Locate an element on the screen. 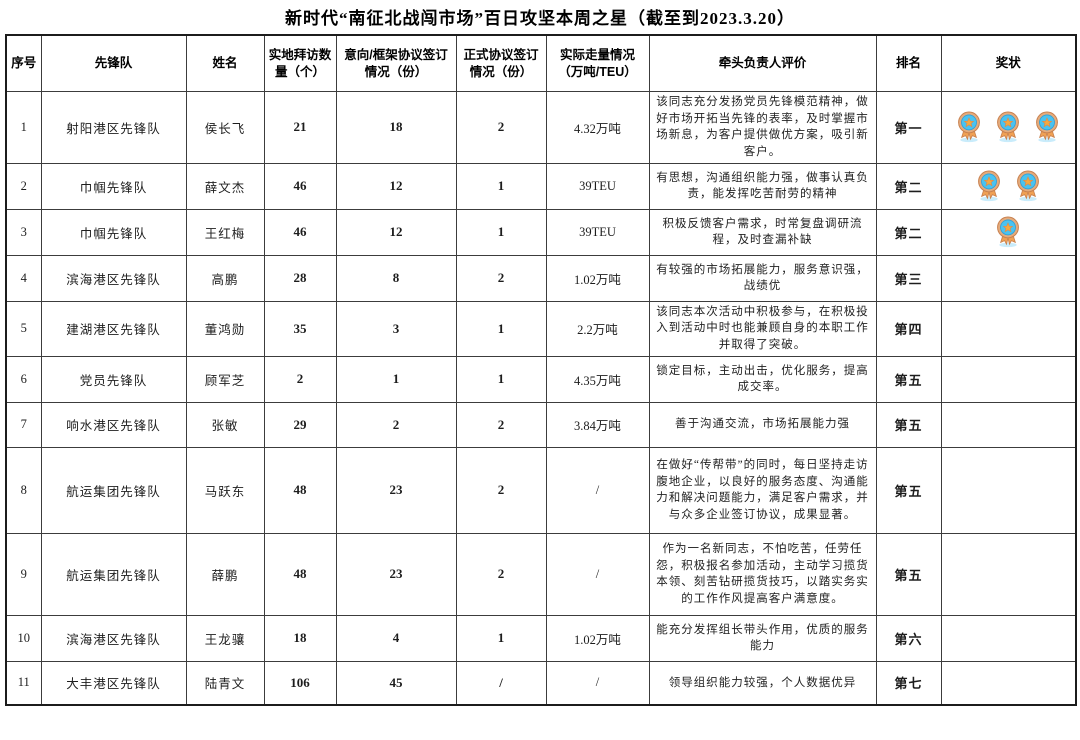 The height and width of the screenshot is (740, 1080). intent-cell: 12 is located at coordinates (396, 232).